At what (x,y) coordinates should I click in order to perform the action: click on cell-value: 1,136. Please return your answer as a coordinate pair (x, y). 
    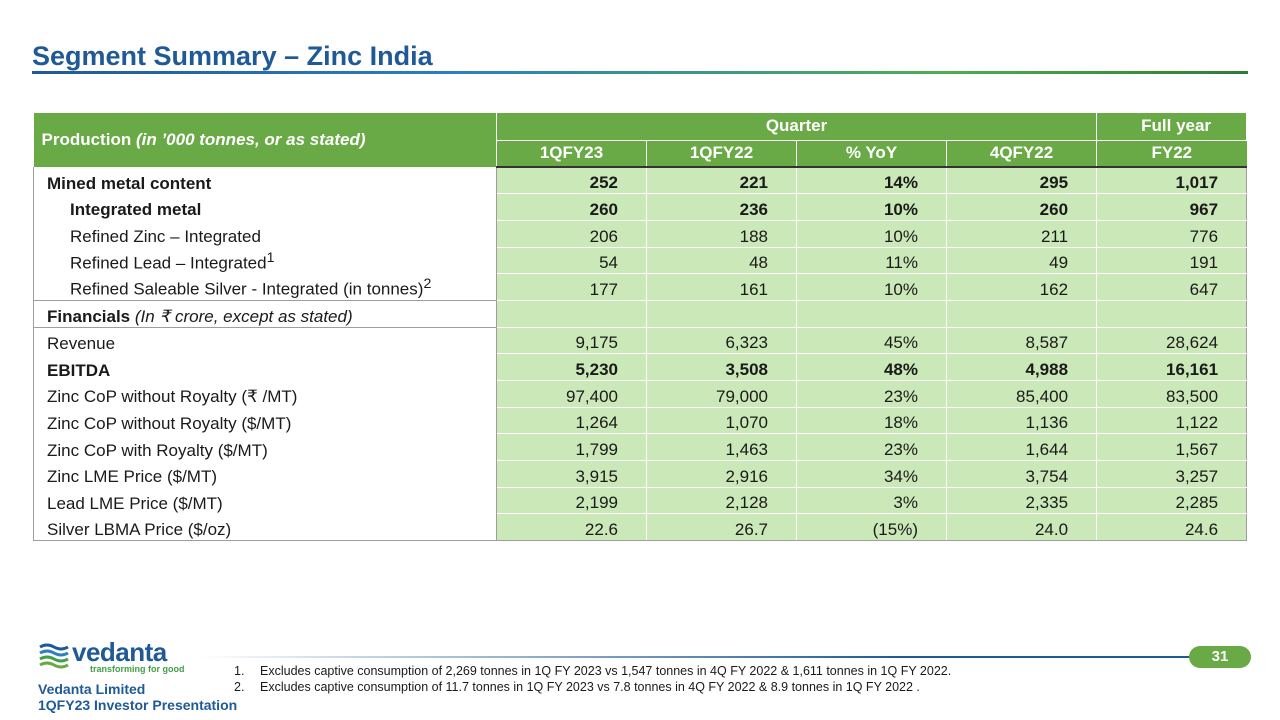
    Looking at the image, I should click on (1022, 421).